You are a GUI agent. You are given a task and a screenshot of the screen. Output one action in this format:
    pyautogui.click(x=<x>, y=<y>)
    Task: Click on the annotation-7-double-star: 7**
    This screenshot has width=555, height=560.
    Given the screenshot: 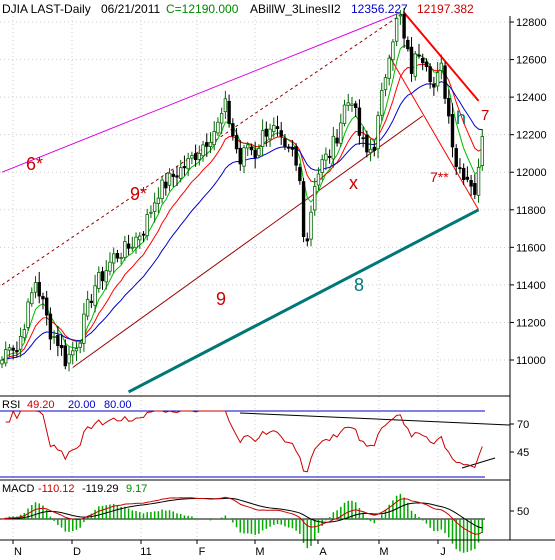 What is the action you would take?
    pyautogui.click(x=439, y=177)
    